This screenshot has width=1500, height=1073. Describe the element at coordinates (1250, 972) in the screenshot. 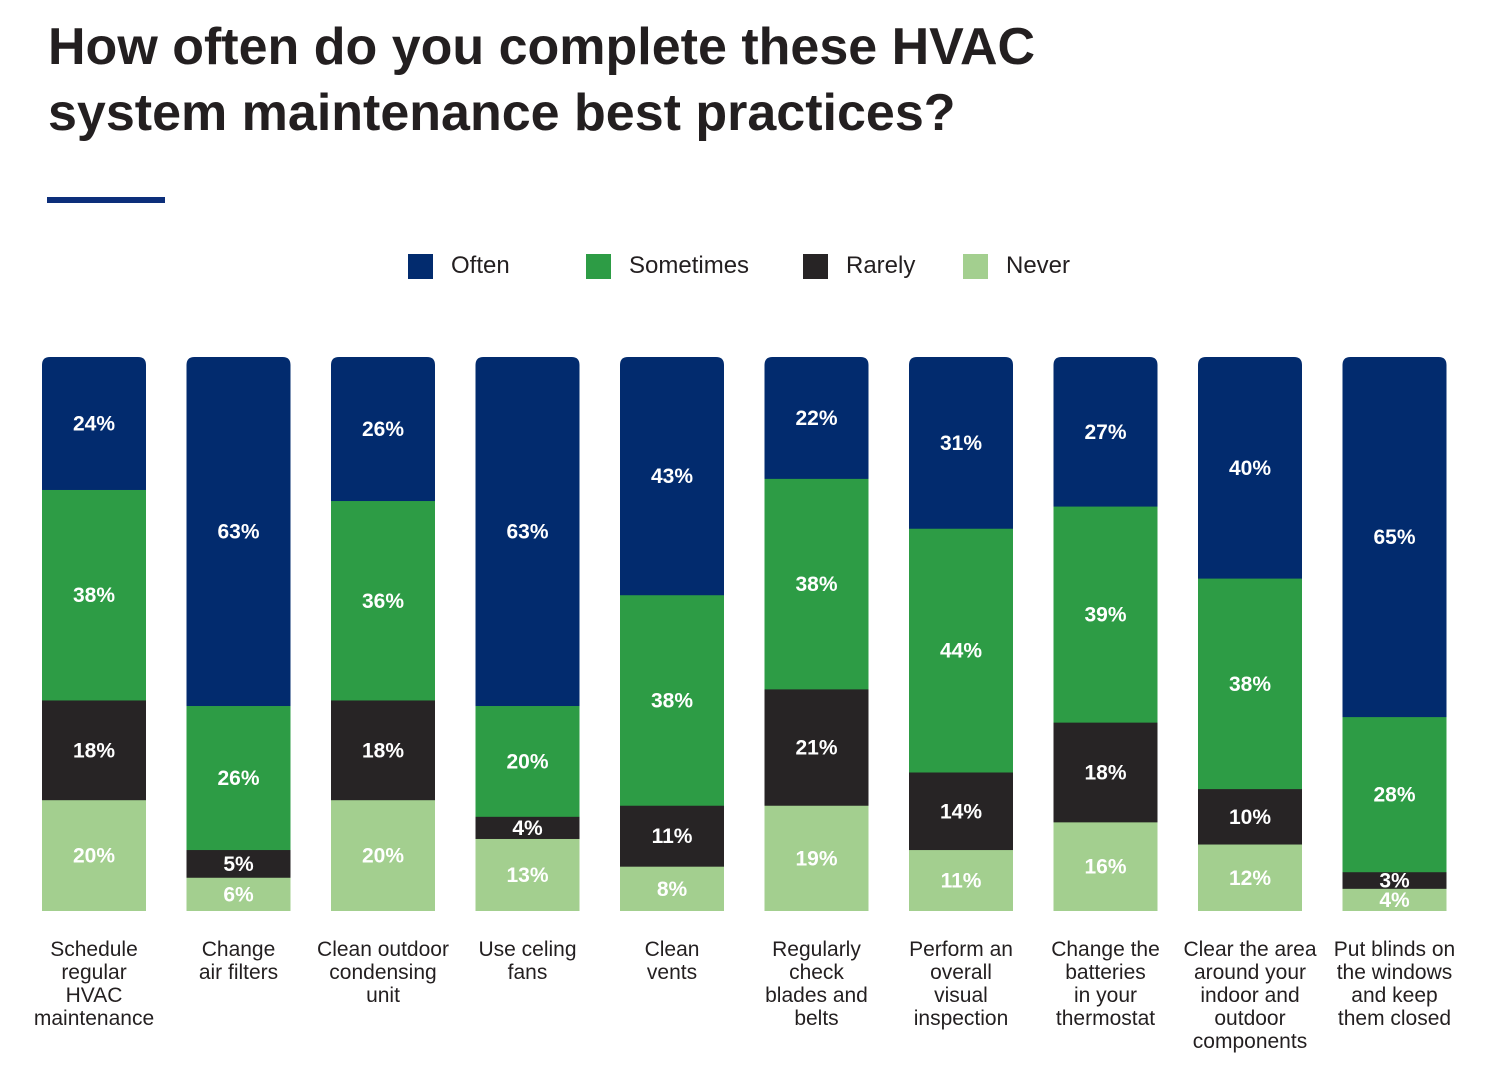

I see `category-label-line: around your` at that location.